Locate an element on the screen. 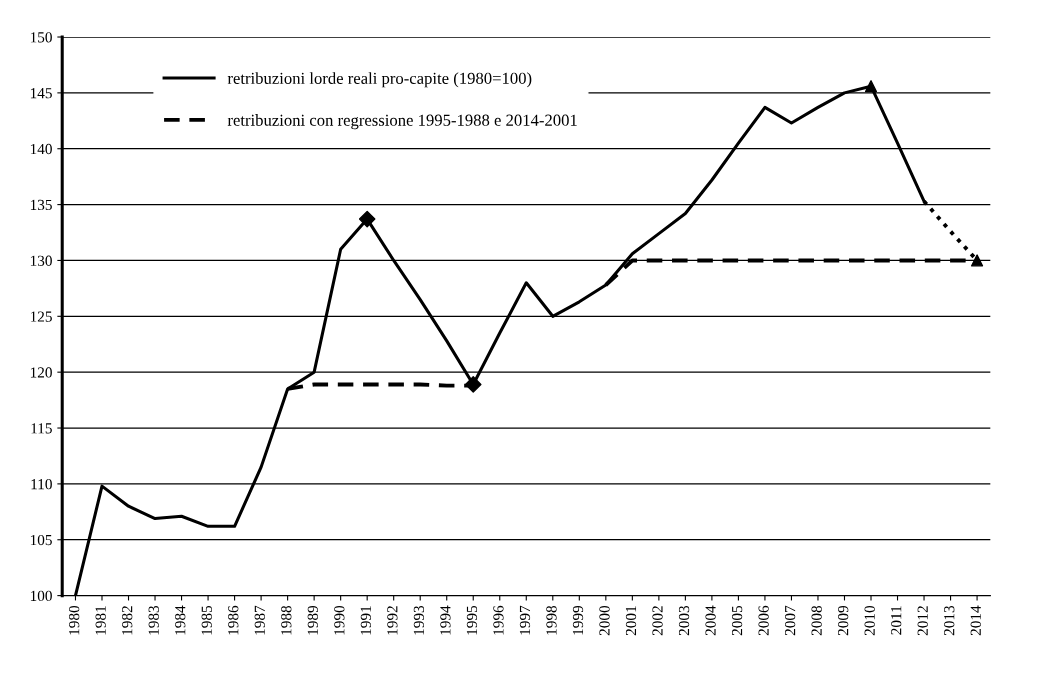  y-tick-label: 150 is located at coordinates (41, 37).